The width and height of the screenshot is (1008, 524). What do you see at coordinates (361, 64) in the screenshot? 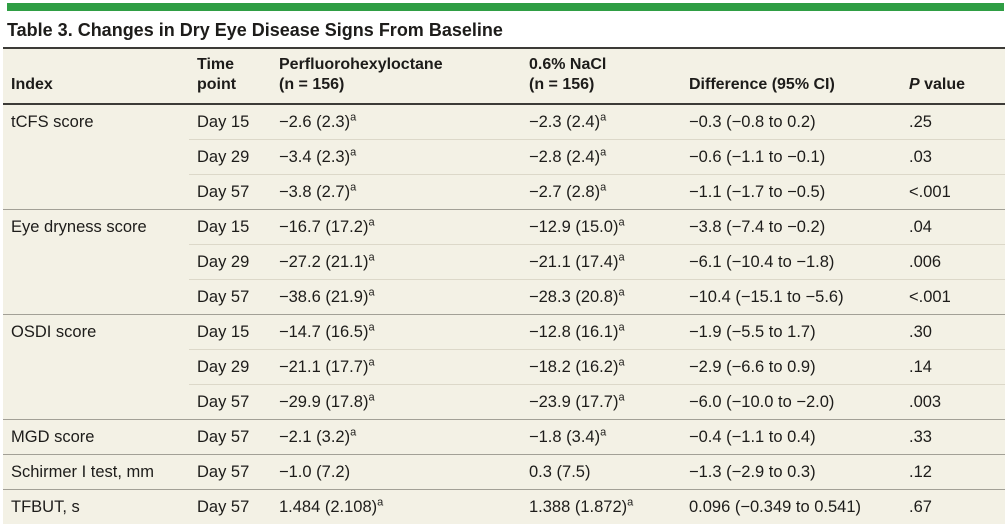
I see `column-header-drug-line1: Perfluorohexyloctane` at bounding box center [361, 64].